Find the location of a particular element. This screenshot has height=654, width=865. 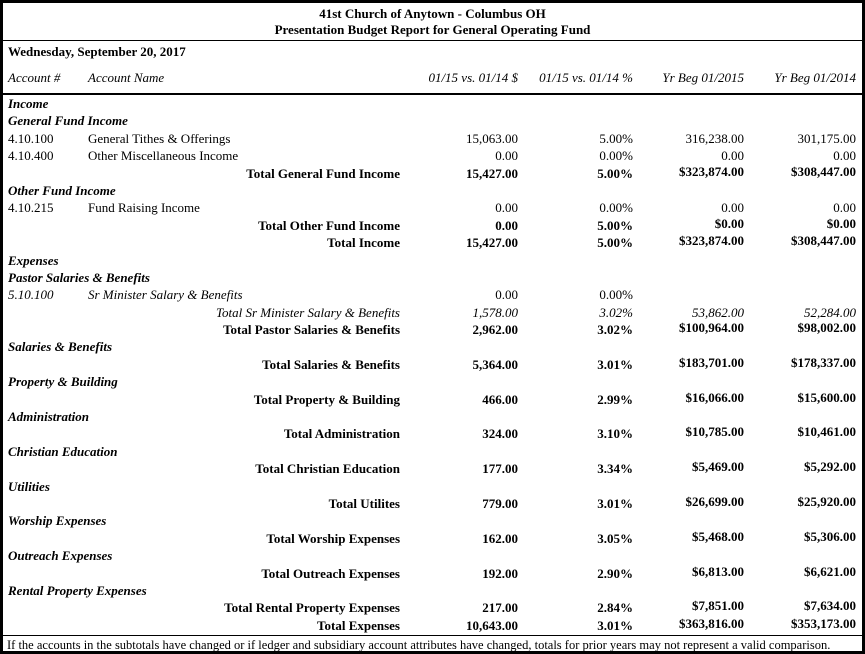

percent-value: 0.00% is located at coordinates (616, 208).